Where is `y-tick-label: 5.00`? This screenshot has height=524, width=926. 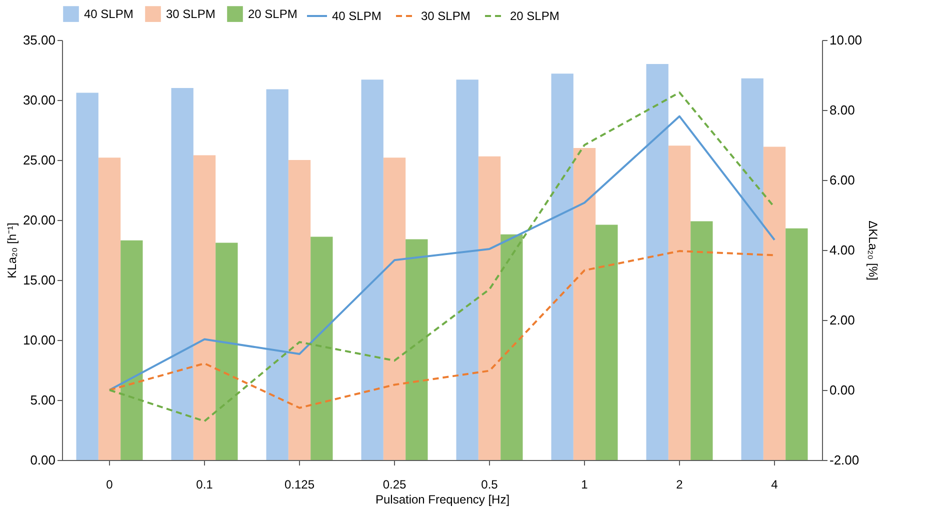
y-tick-label: 5.00 is located at coordinates (43, 400).